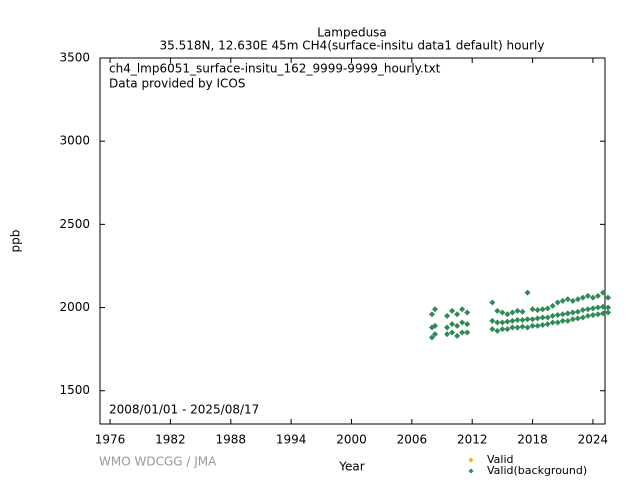 Image resolution: width=640 pixels, height=484 pixels. I want to click on x-tick-label: 1994, so click(291, 440).